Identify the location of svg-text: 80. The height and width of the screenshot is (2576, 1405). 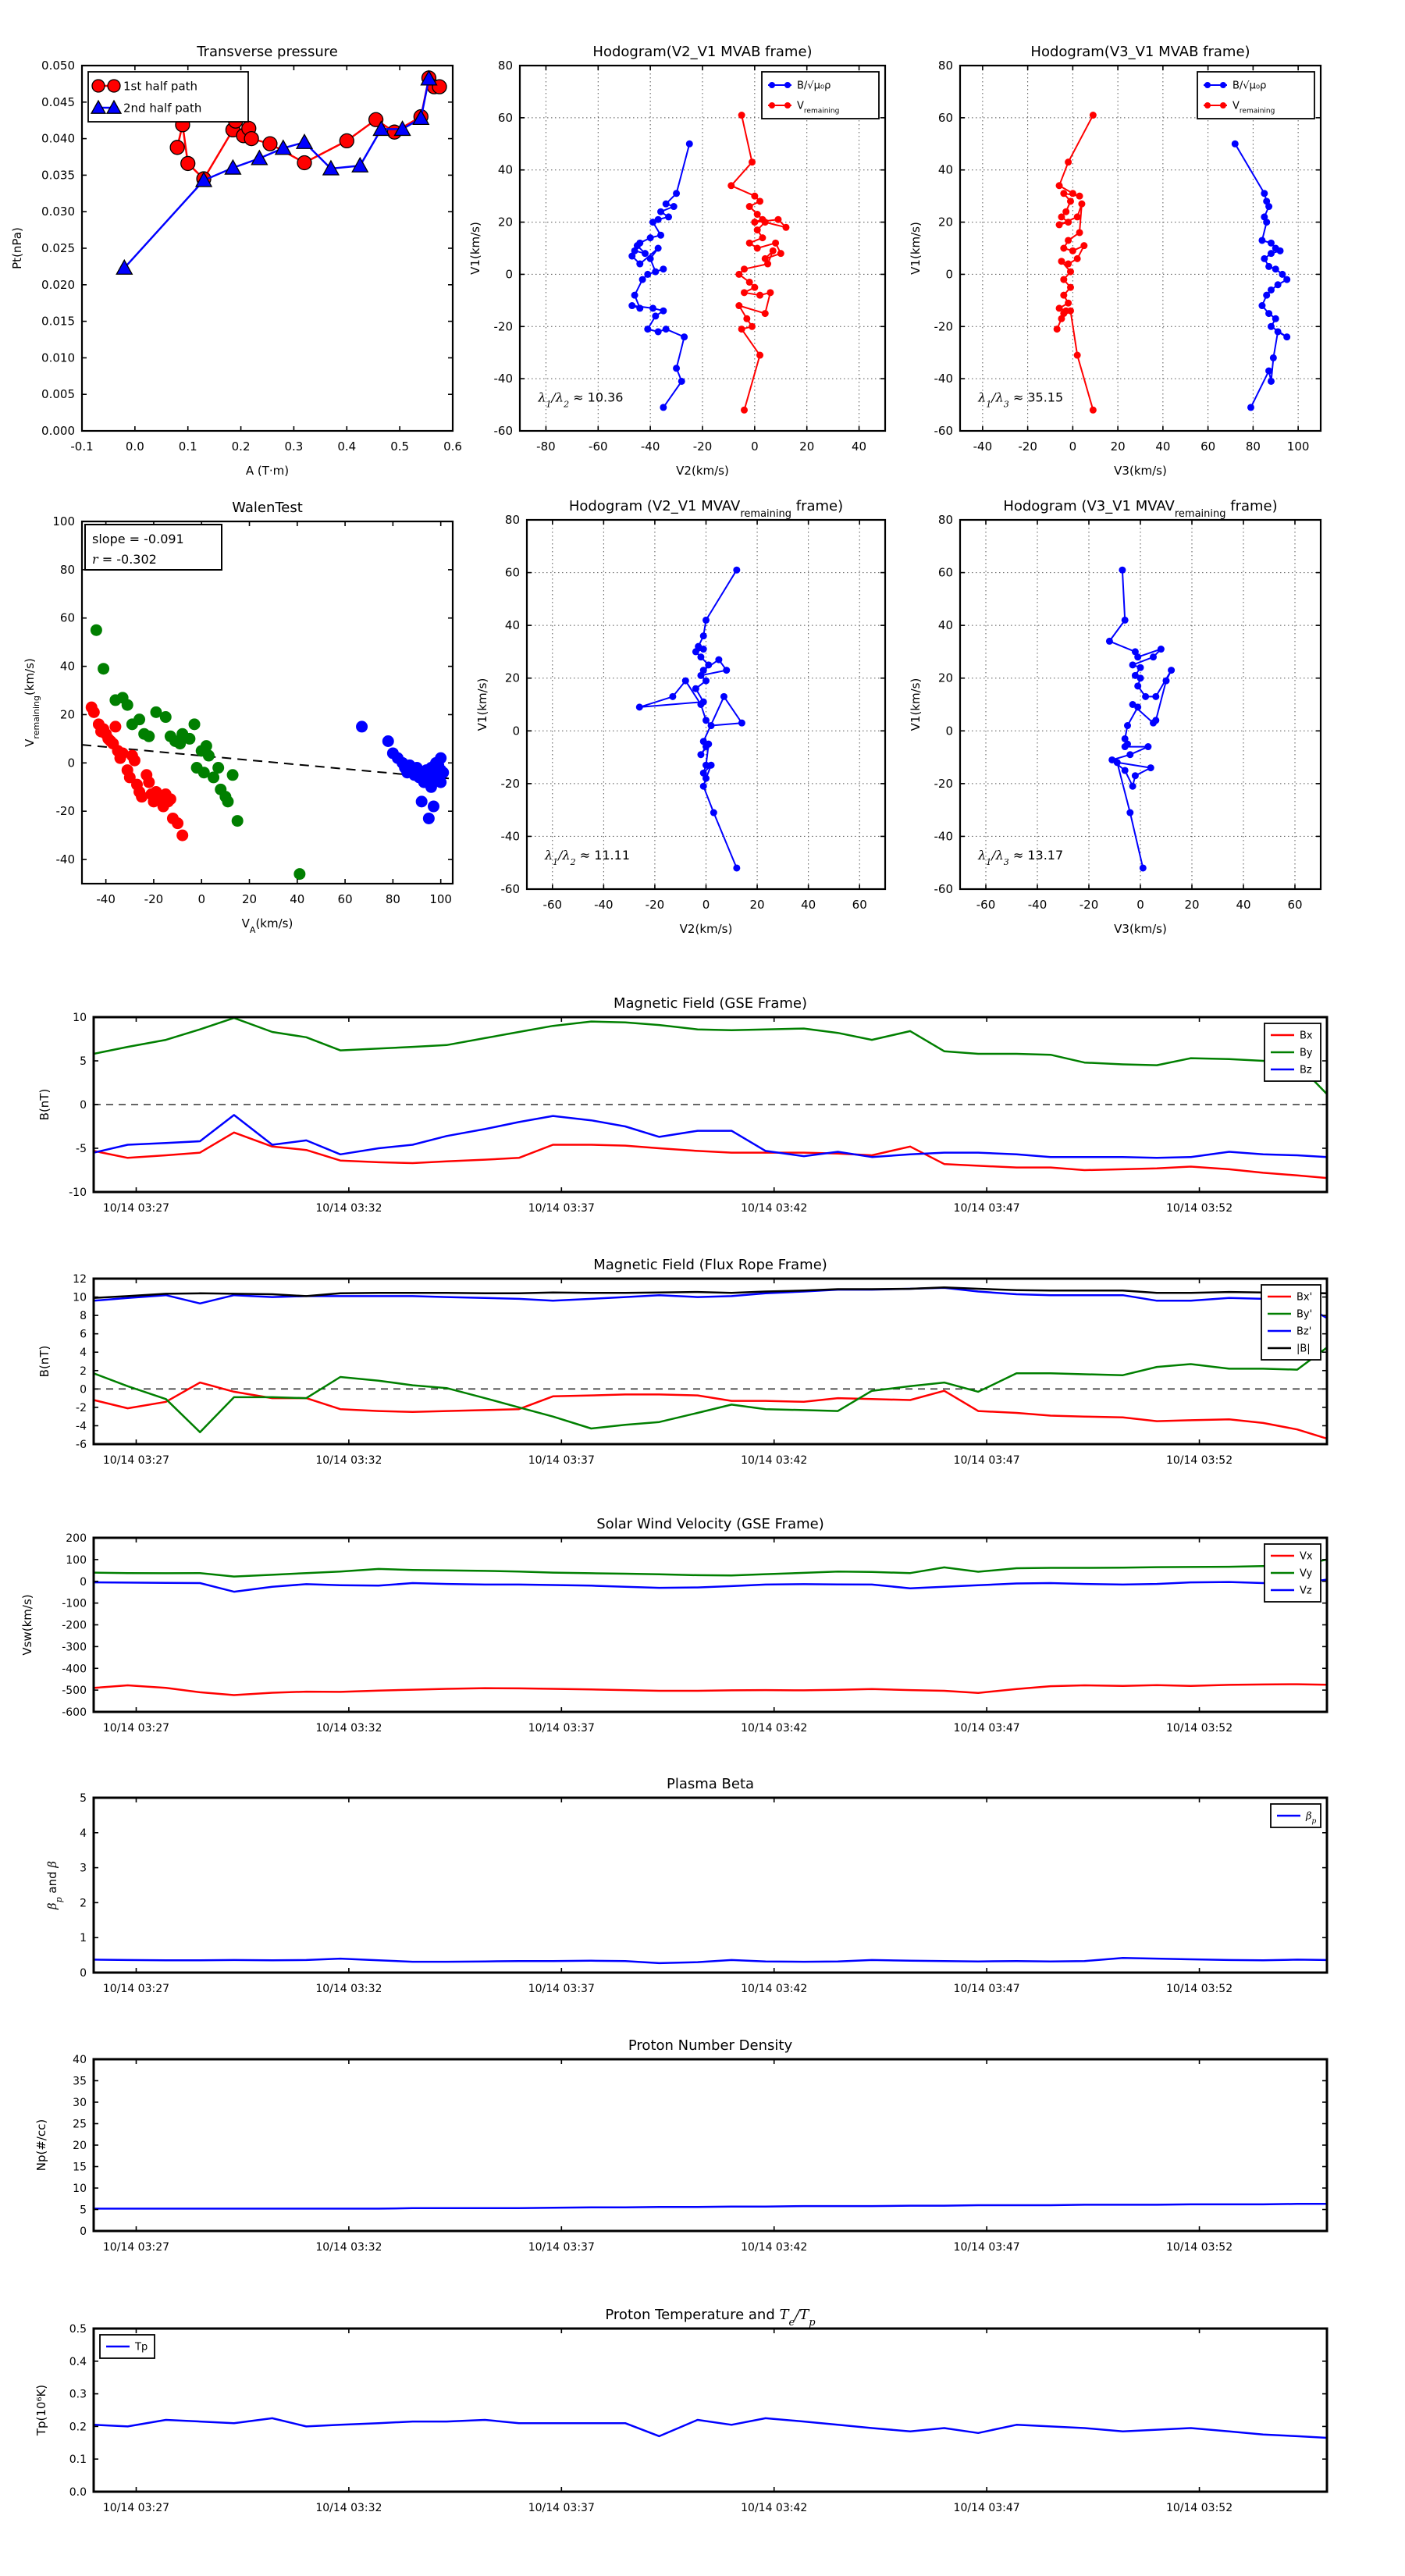
(946, 520).